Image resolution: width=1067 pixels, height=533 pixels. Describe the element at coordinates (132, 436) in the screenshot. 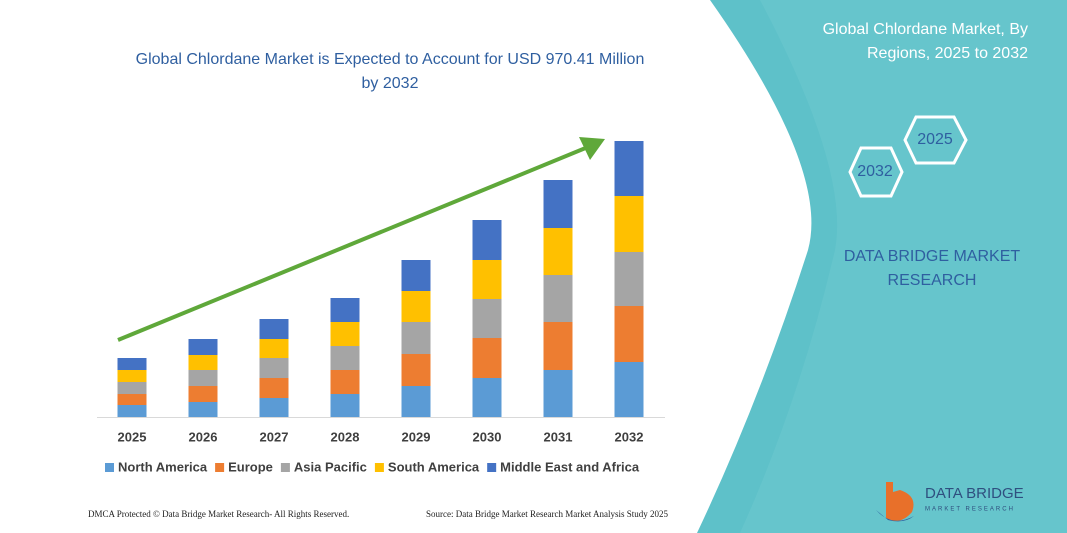

I see `x-tick-label: 2025` at that location.